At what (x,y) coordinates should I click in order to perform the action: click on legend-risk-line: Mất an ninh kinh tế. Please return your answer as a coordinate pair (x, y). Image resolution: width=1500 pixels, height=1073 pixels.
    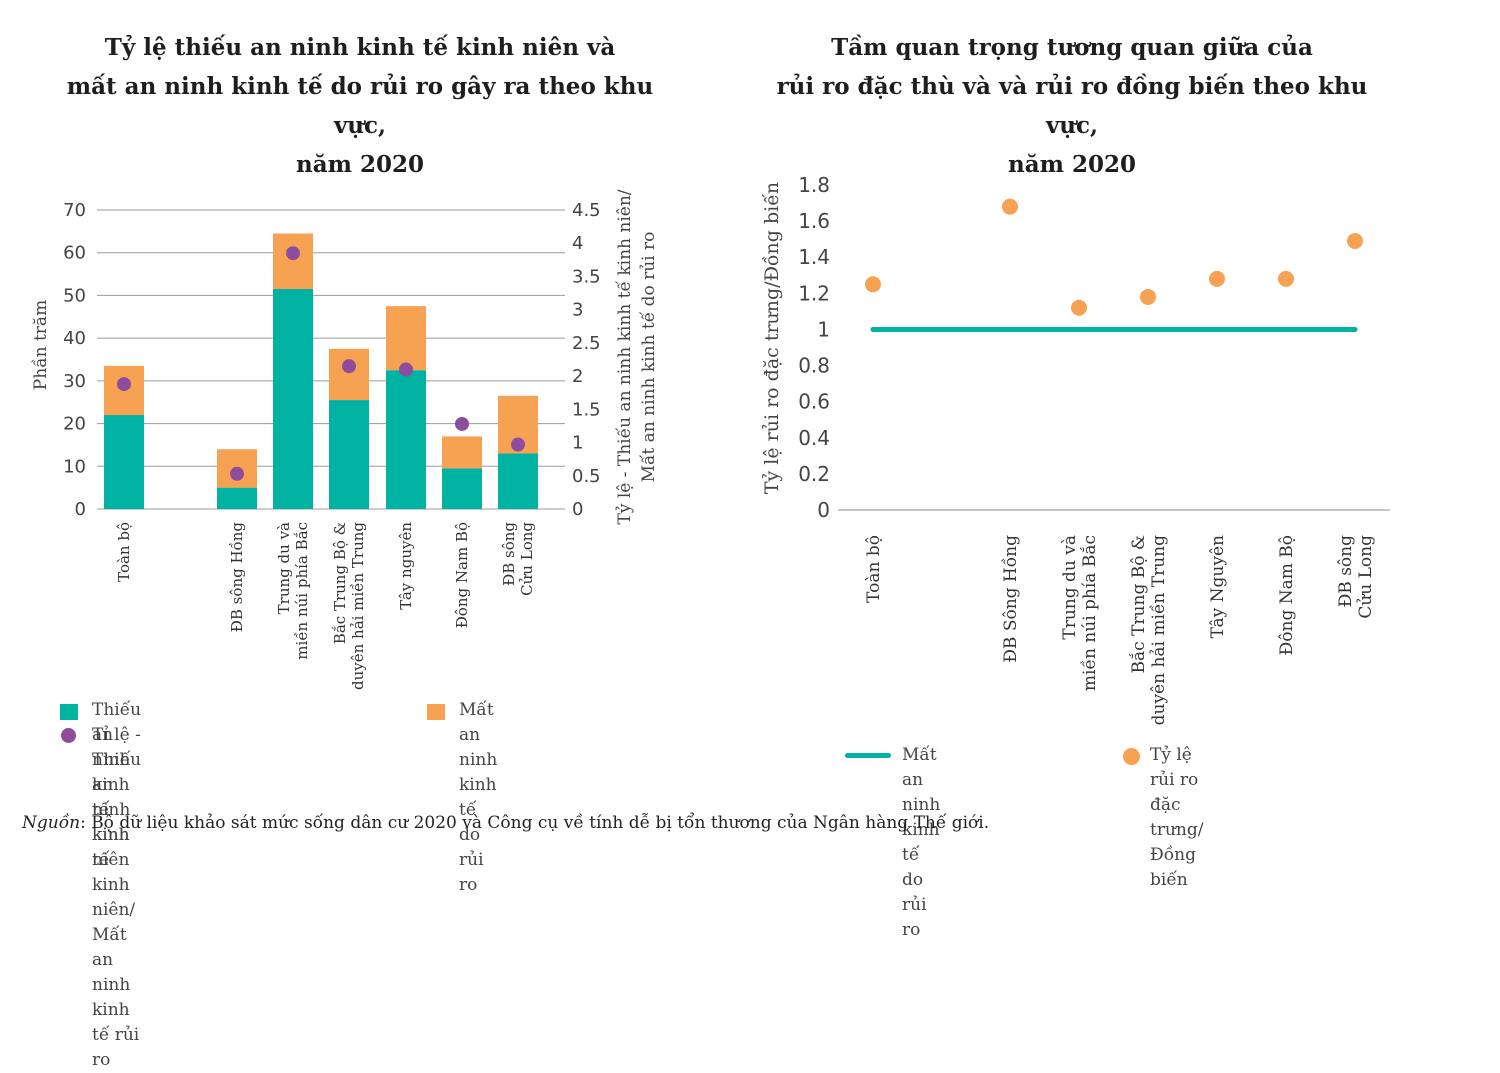
    Looking at the image, I should click on (478, 760).